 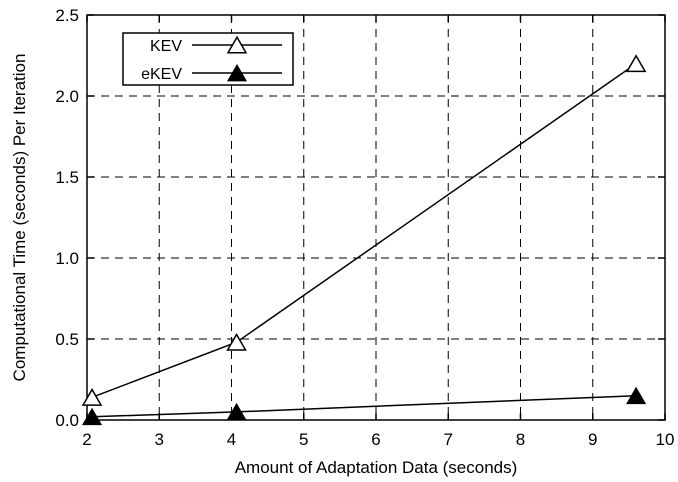 What do you see at coordinates (520, 439) in the screenshot?
I see `x-tick-label: 8` at bounding box center [520, 439].